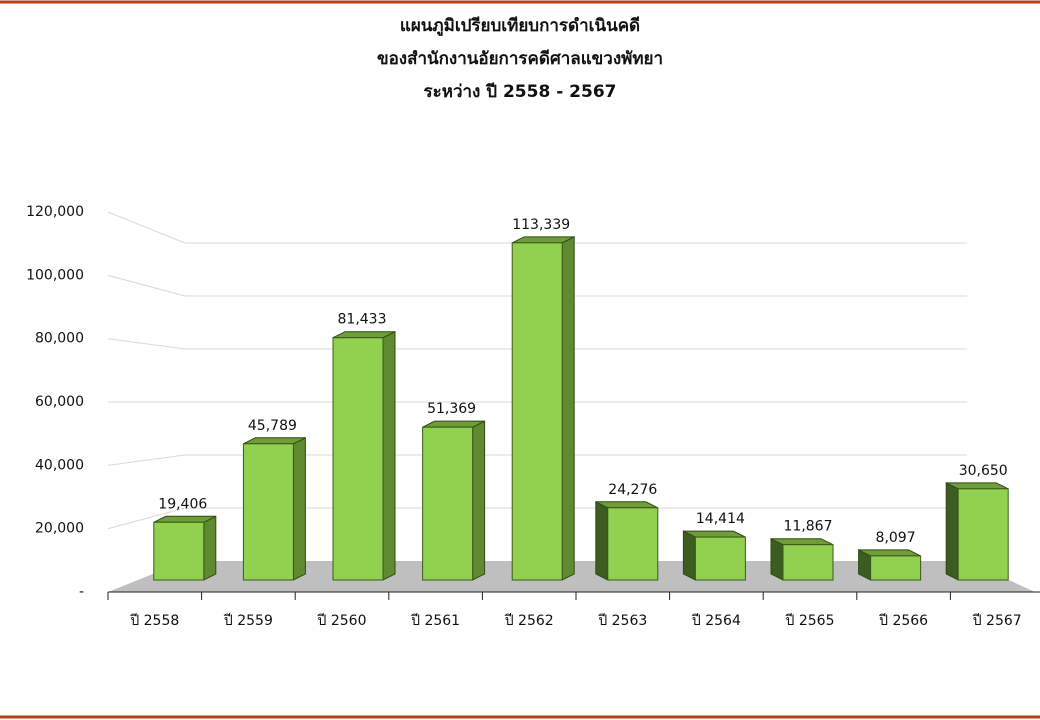 This screenshot has height=720, width=1040. What do you see at coordinates (435, 621) in the screenshot?
I see `x-tick-label: ปี 2561` at bounding box center [435, 621].